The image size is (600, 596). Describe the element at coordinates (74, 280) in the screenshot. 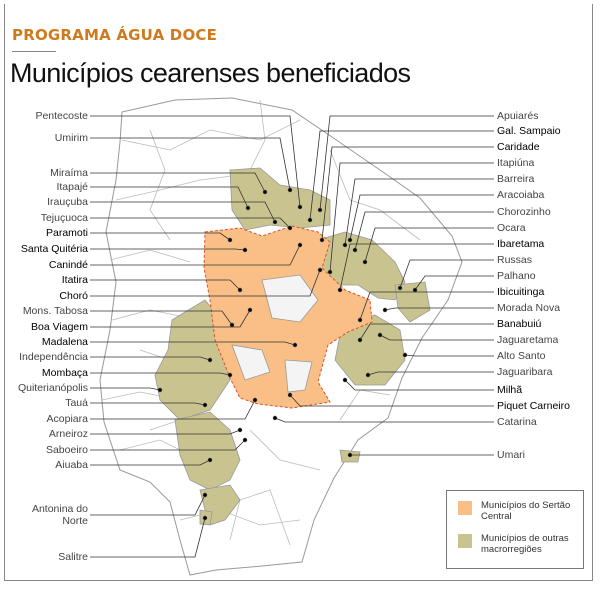

I see `municipality-label: Itatira` at that location.